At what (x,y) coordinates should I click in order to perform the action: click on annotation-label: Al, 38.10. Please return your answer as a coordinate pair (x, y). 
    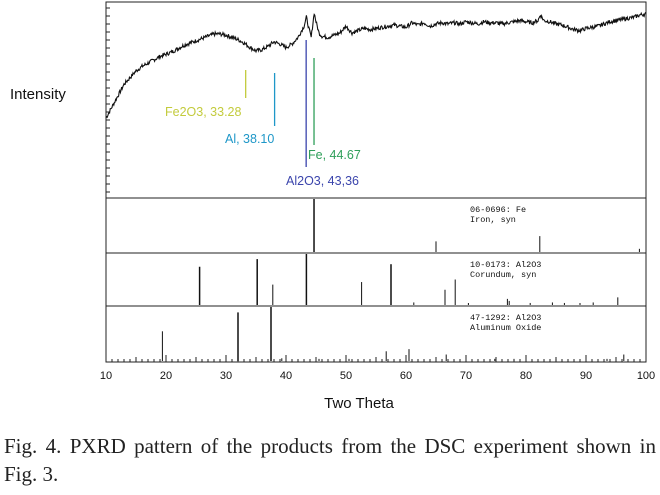
    Looking at the image, I should click on (249, 139).